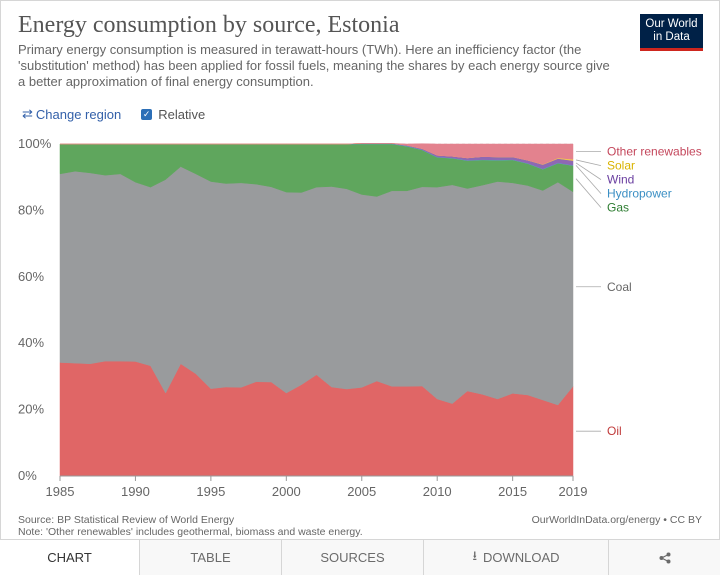  I want to click on x-tick-label: 1985, so click(60, 491).